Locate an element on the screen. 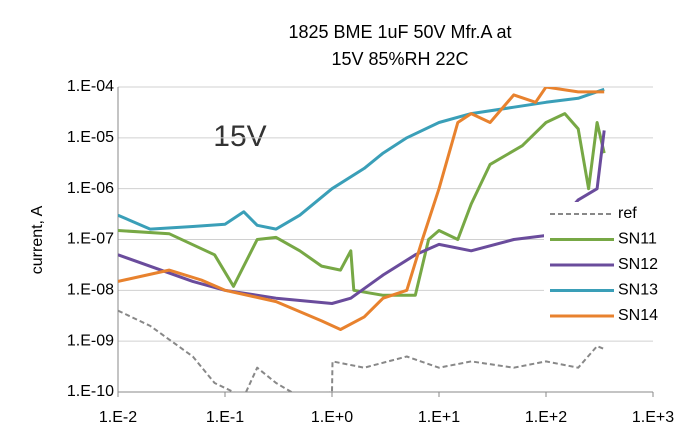  y-tick-label: 1.E-08 is located at coordinates (90, 290).